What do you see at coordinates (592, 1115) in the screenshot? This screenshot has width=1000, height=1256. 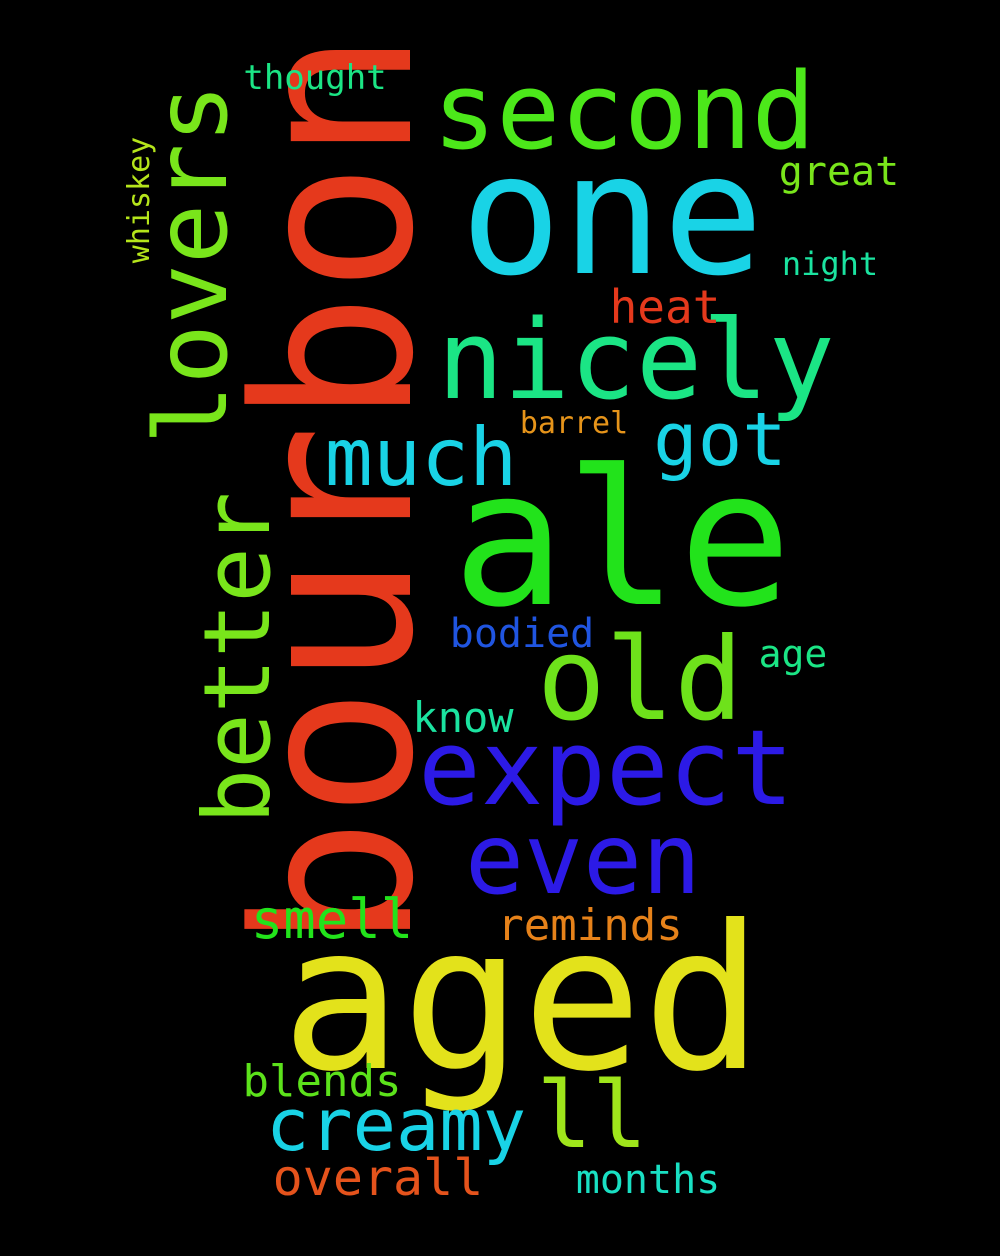 I see `word-ll: ll` at bounding box center [592, 1115].